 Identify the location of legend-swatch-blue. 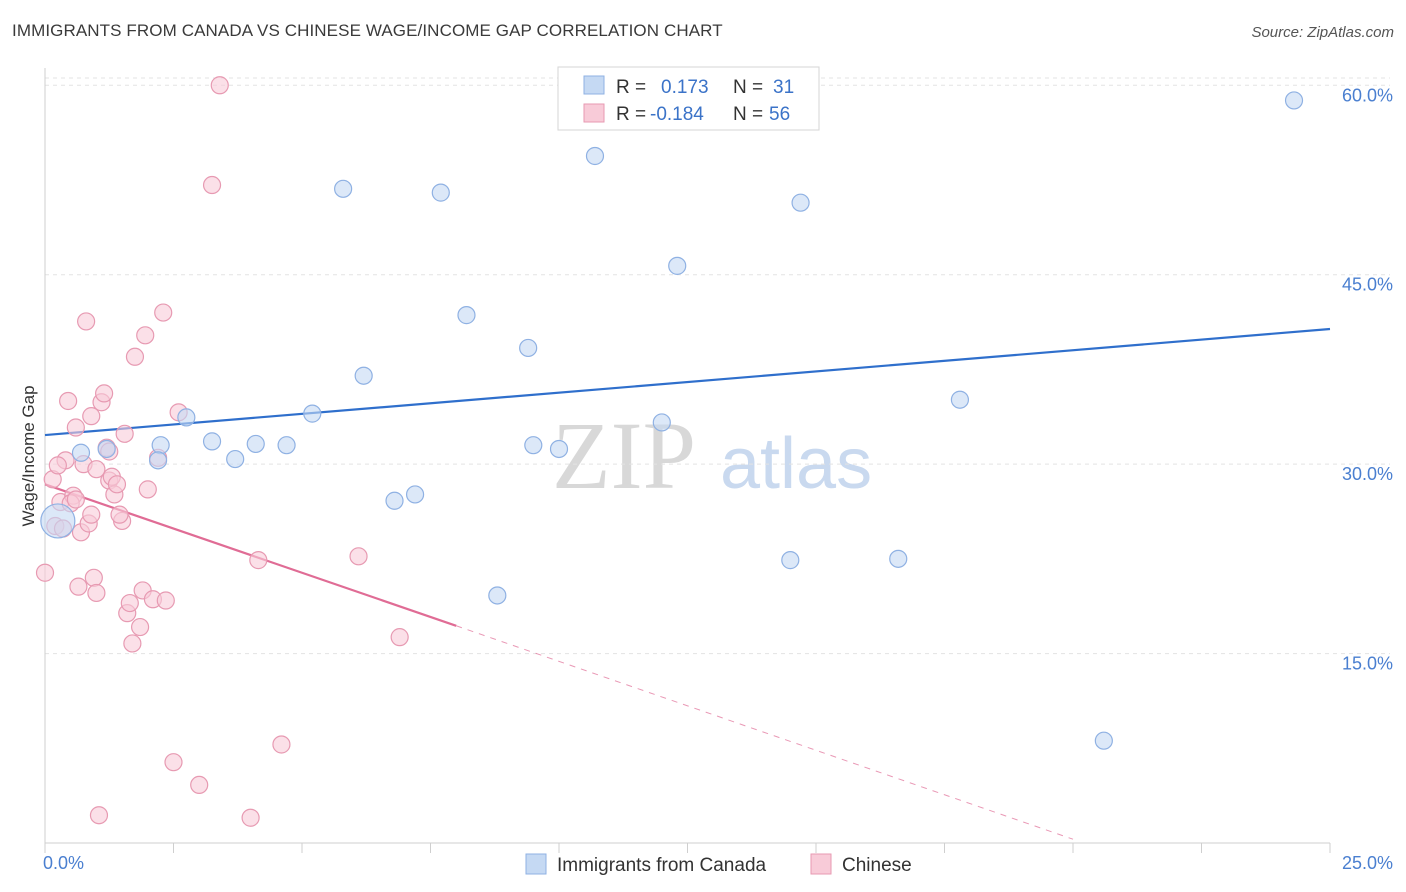
(594, 85).